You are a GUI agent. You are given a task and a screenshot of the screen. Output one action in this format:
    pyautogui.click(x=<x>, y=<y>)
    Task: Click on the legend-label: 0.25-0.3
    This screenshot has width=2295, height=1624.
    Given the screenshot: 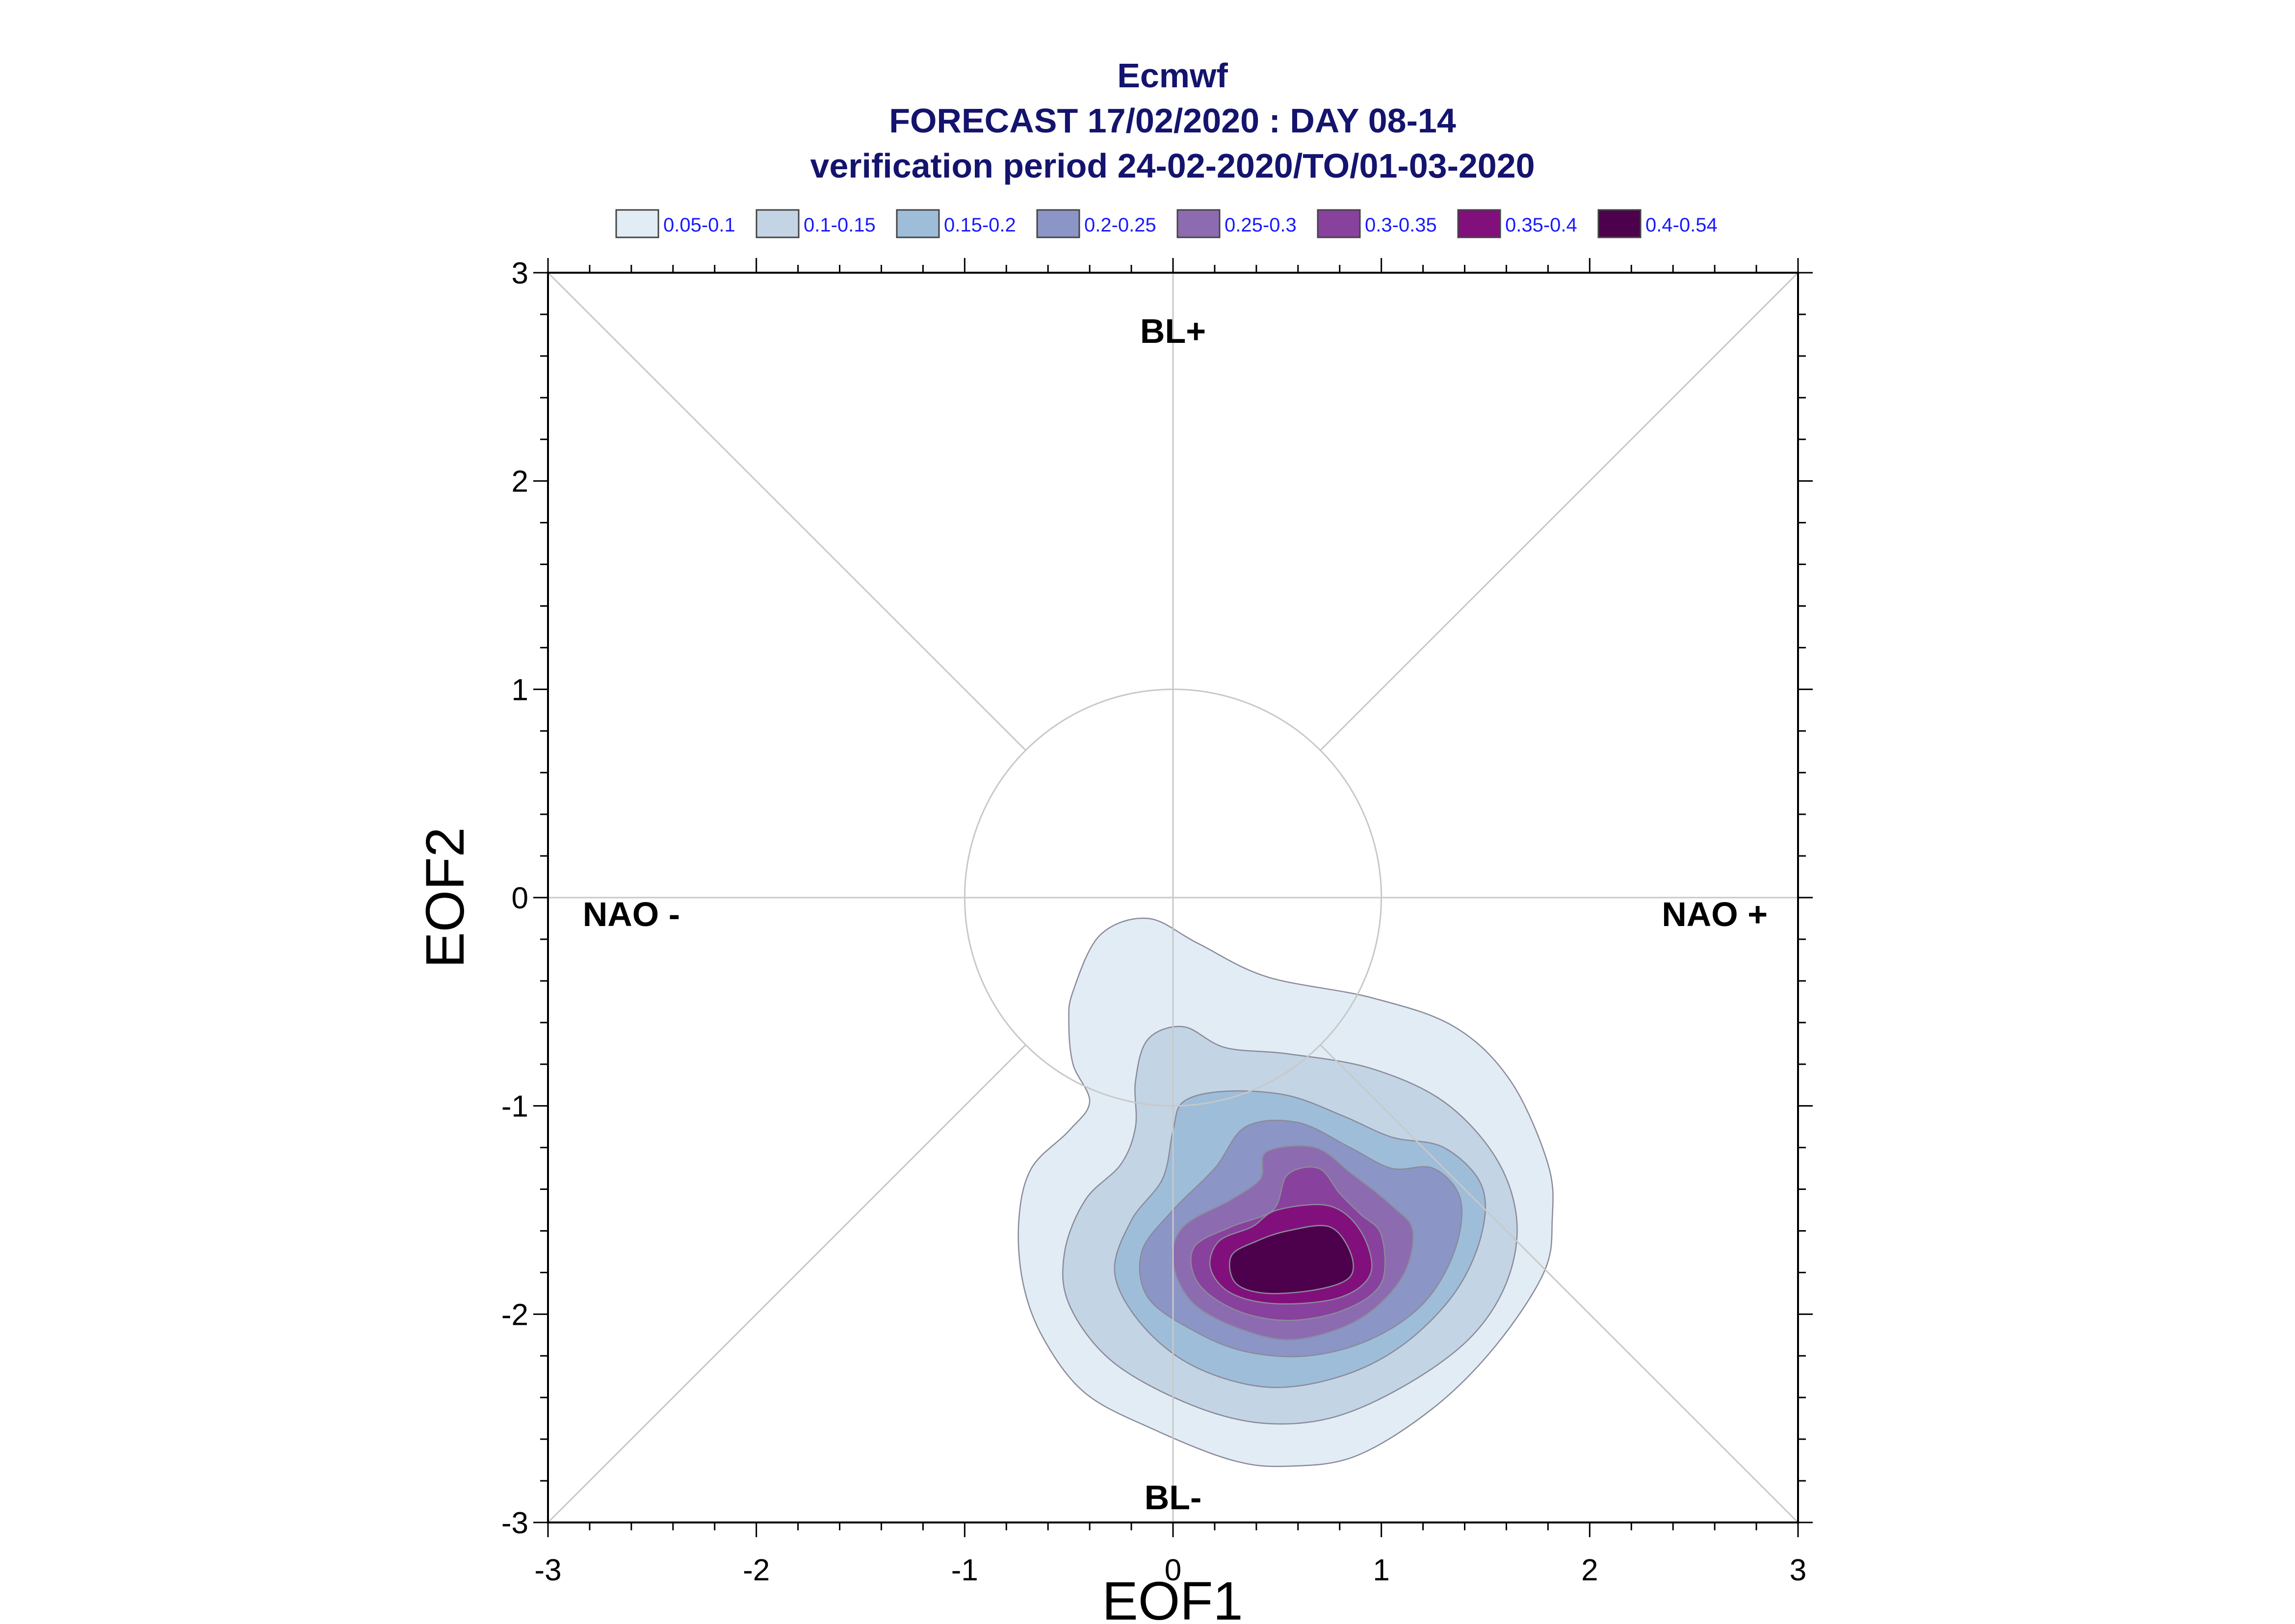 What is the action you would take?
    pyautogui.click(x=1261, y=225)
    